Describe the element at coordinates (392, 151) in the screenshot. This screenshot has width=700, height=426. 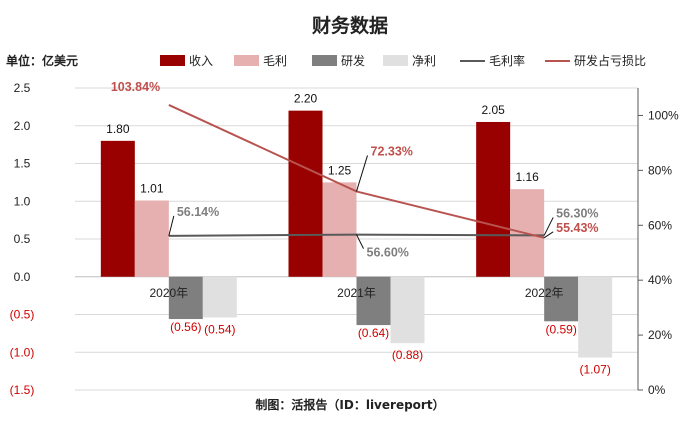
I see `line-value-label: 72.33%` at that location.